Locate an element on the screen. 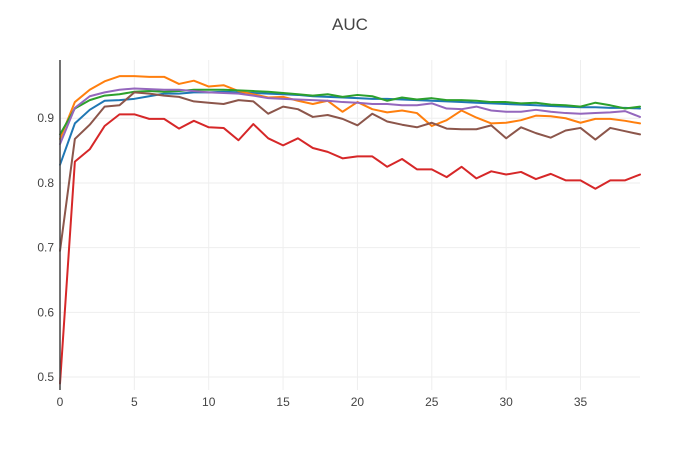  x-tick-label: 35 is located at coordinates (581, 402).